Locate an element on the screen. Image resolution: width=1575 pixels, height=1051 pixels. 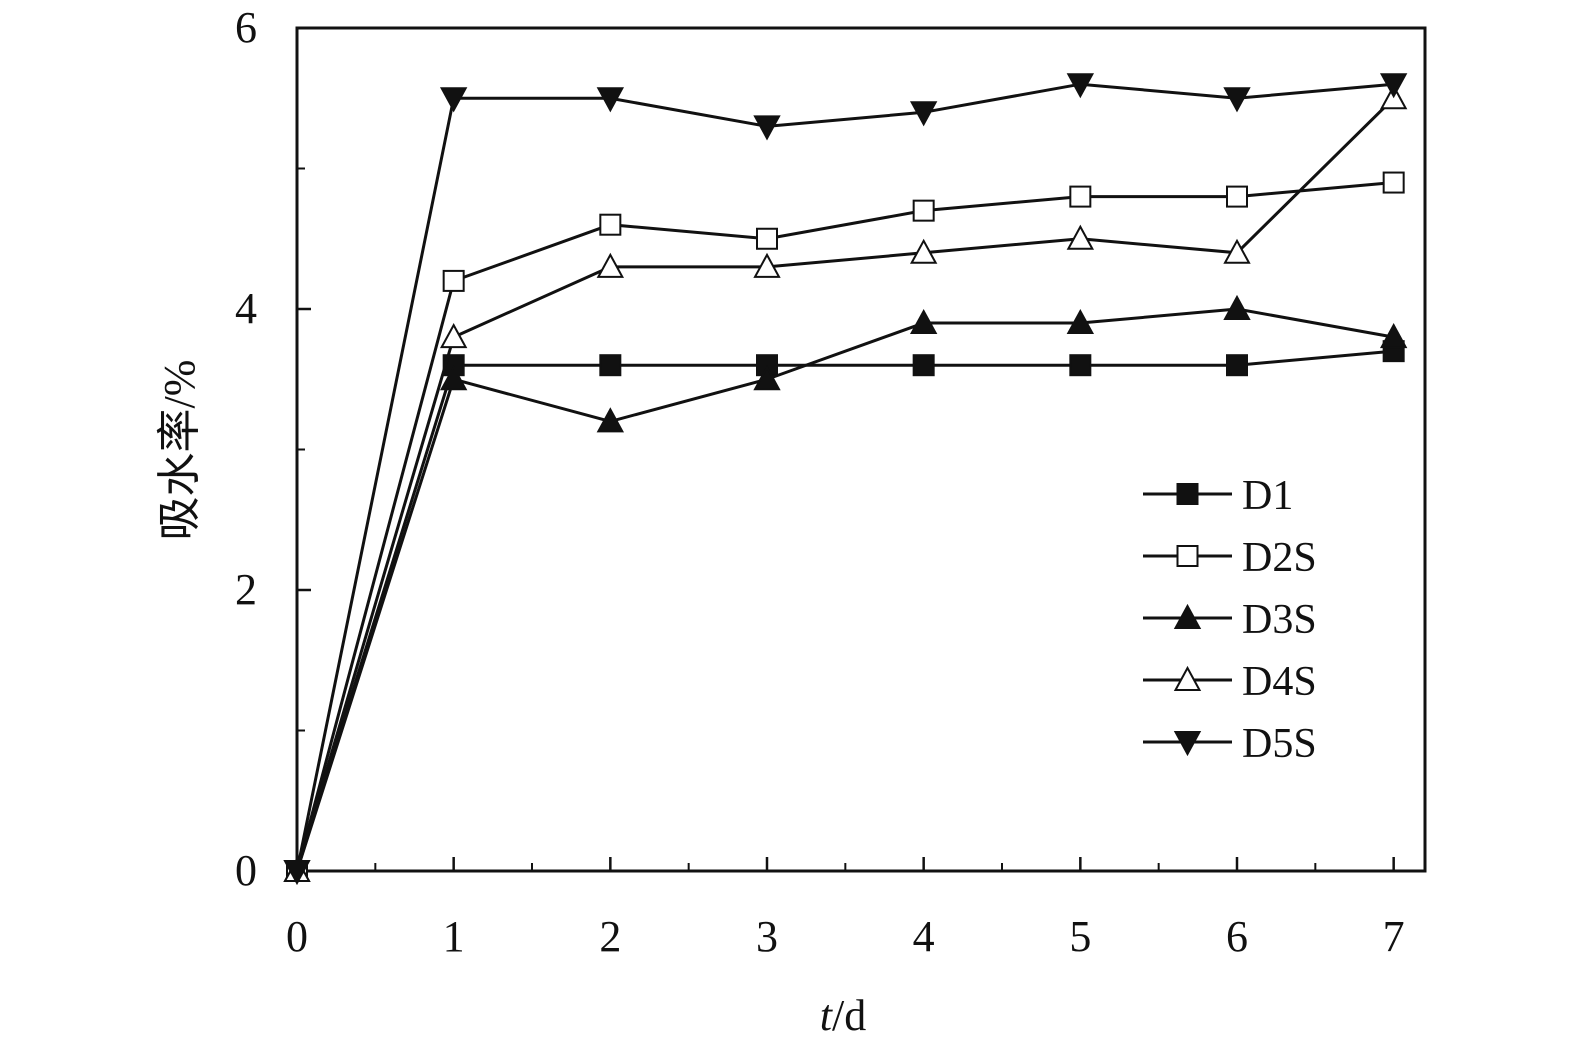
legend-label: D4S is located at coordinates (1279, 682).